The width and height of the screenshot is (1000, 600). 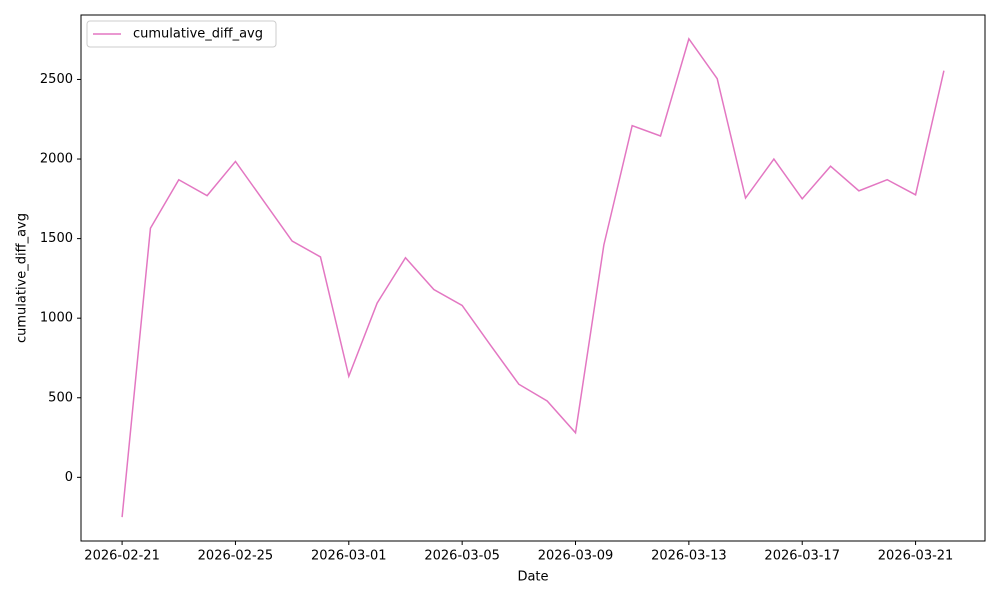 What do you see at coordinates (689, 556) in the screenshot?
I see `x-tick-label: 2026-03-13` at bounding box center [689, 556].